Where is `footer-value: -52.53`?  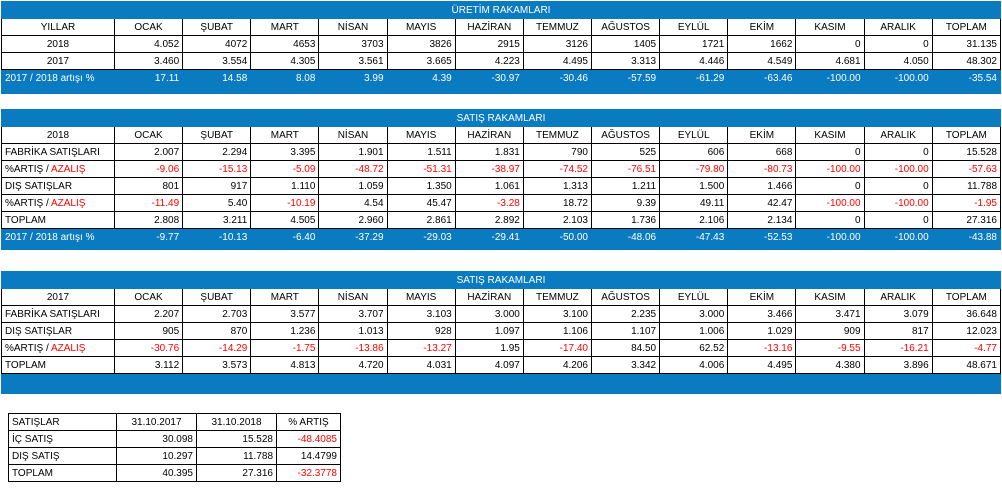
footer-value: -52.53 is located at coordinates (762, 237).